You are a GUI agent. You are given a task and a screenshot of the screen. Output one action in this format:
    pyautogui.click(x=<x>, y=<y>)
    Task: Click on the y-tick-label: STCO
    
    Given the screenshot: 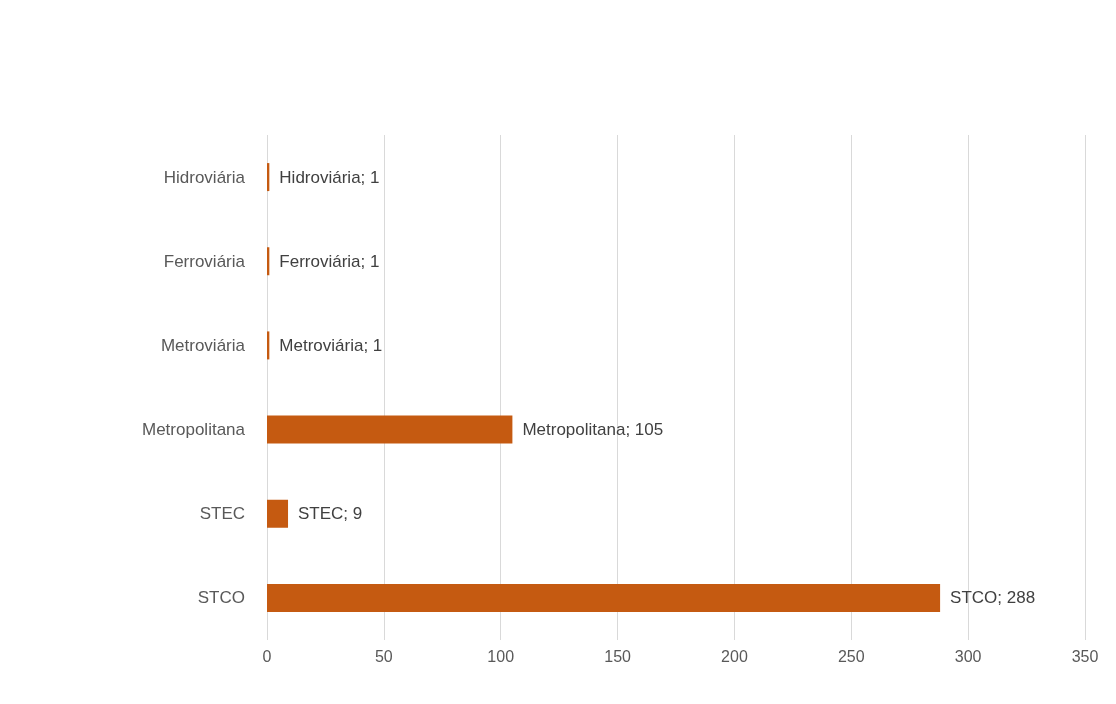 What is the action you would take?
    pyautogui.click(x=221, y=598)
    